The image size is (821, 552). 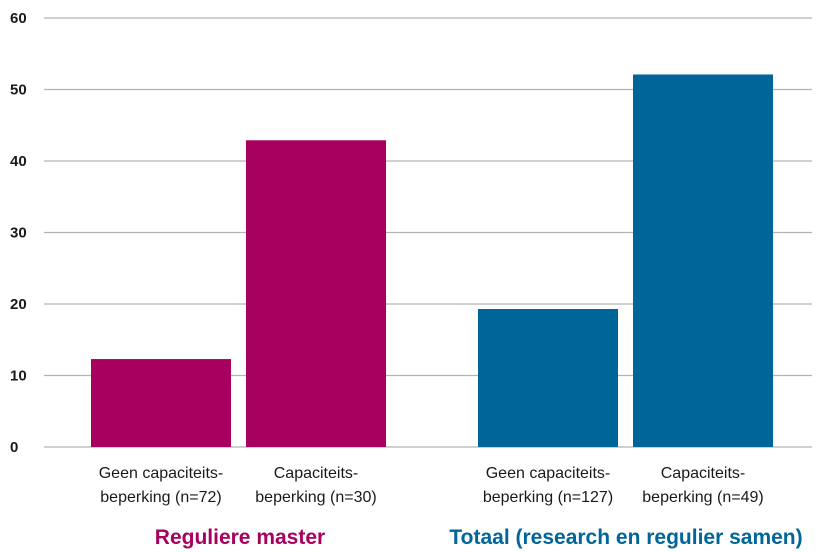 I want to click on category-label: beperking (n=49), so click(x=702, y=497).